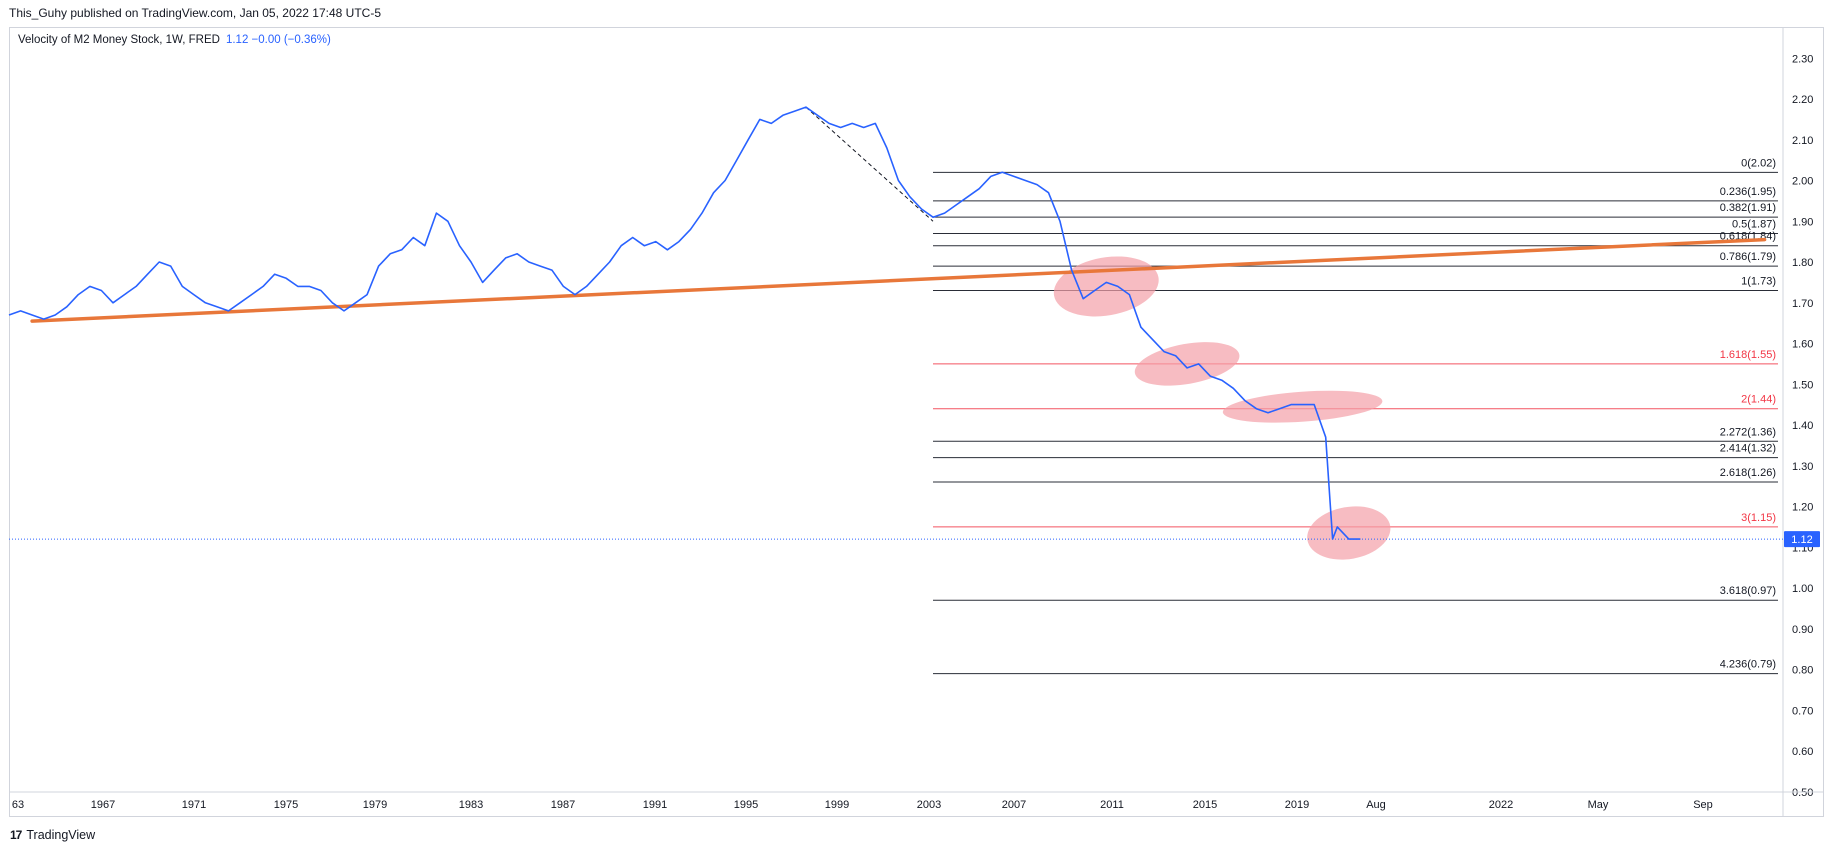 The image size is (1834, 853). What do you see at coordinates (1802, 467) in the screenshot?
I see `y-tick-label: 1.30` at bounding box center [1802, 467].